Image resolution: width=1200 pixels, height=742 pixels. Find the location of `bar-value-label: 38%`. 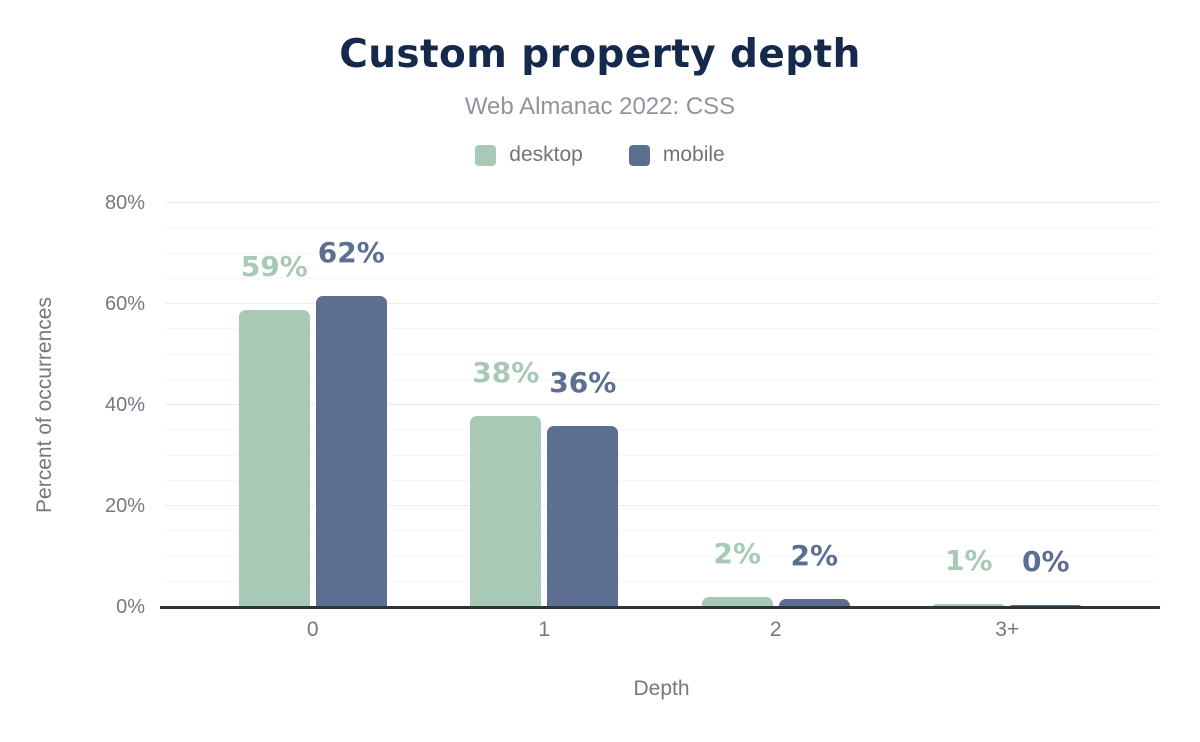

bar-value-label: 38% is located at coordinates (506, 372).